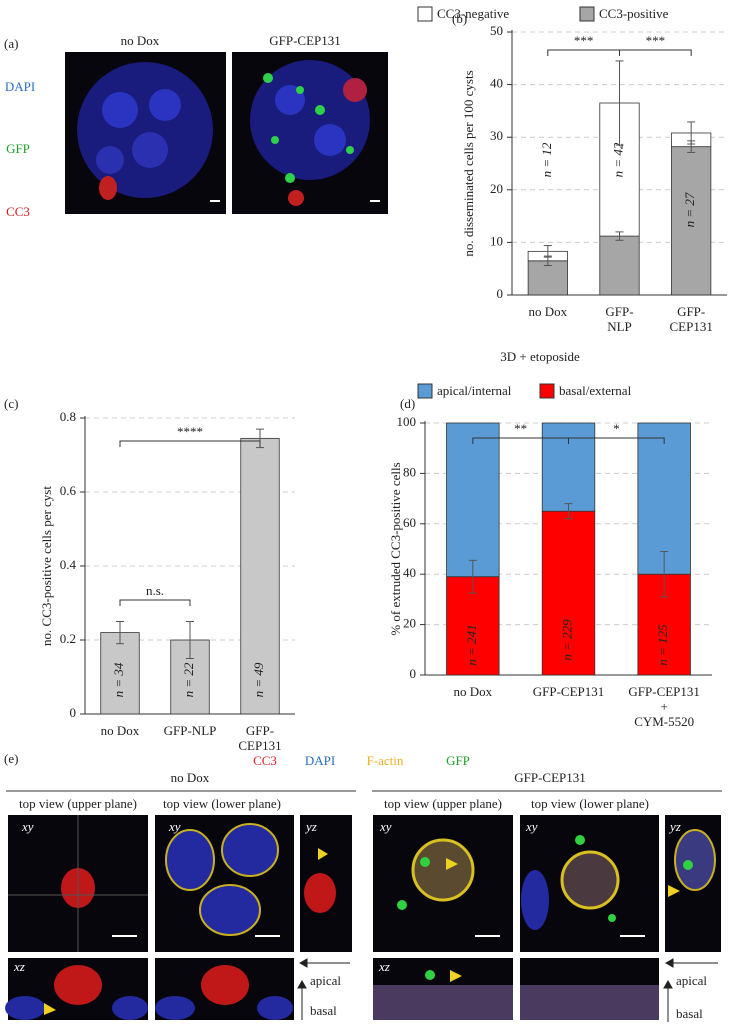 The width and height of the screenshot is (733, 1029). Describe the element at coordinates (689, 209) in the screenshot. I see `bar-label: n = 27` at that location.